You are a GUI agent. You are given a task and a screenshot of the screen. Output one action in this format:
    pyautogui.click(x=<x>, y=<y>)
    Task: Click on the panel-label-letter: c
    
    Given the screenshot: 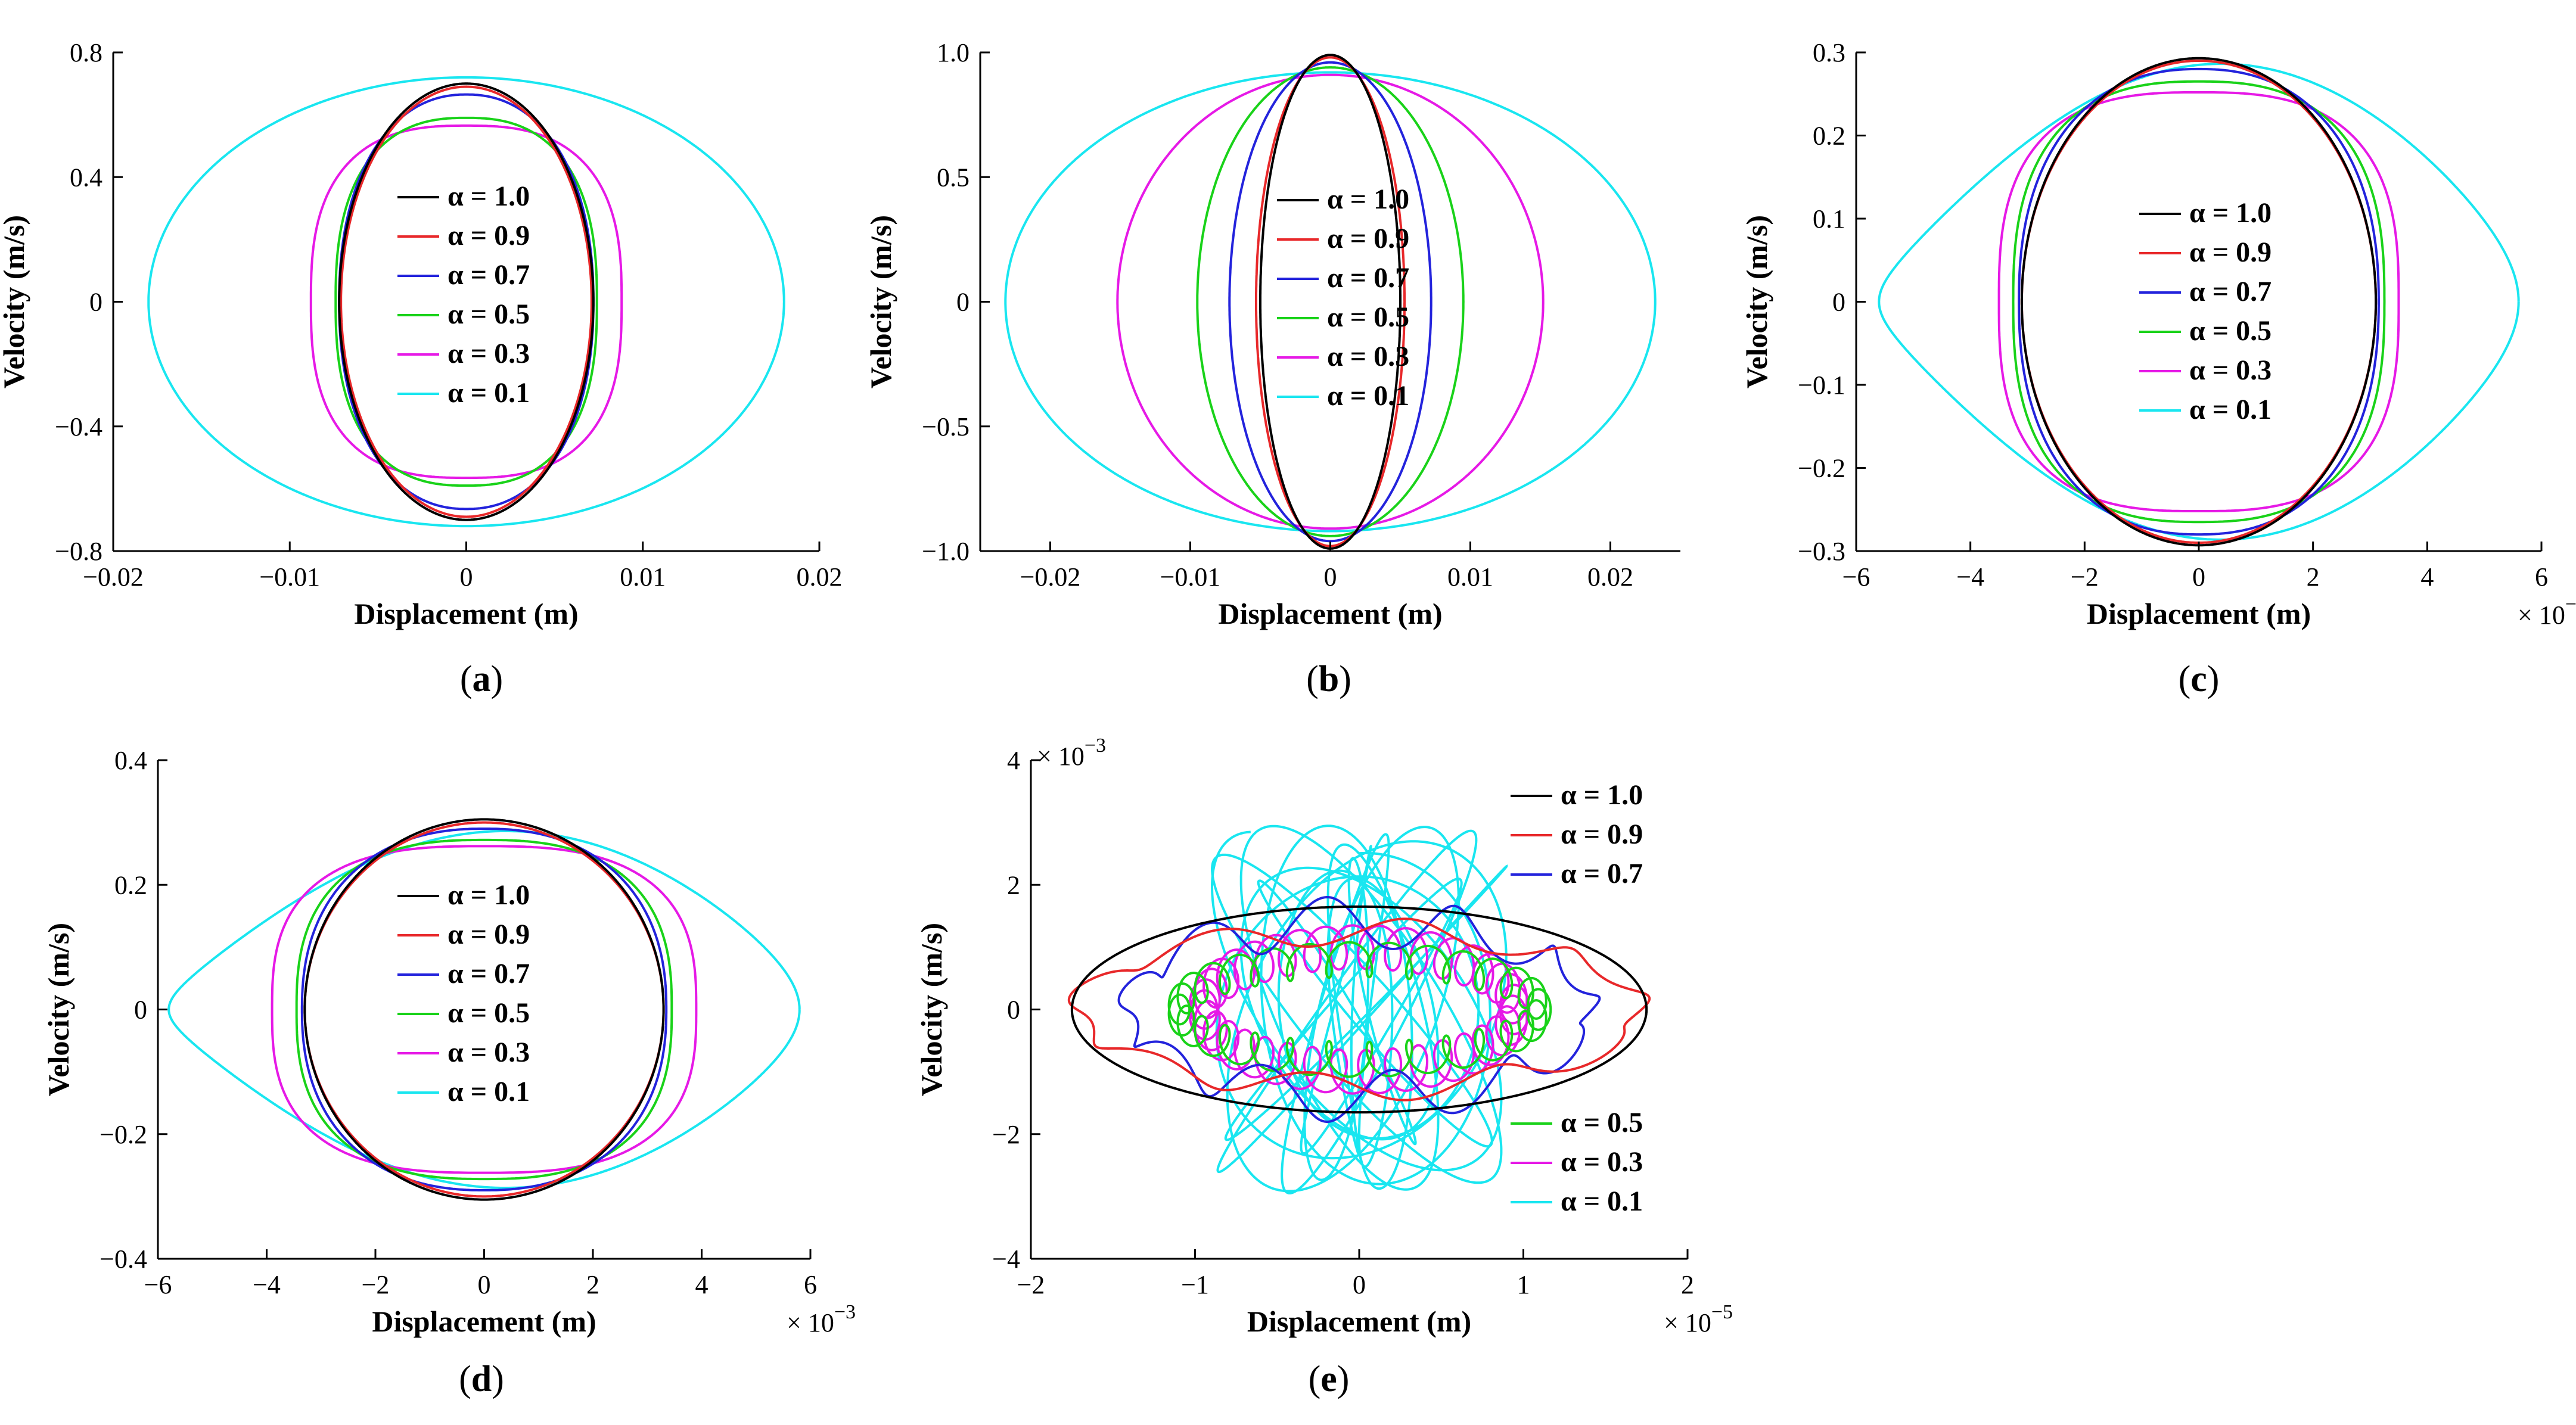 What is the action you would take?
    pyautogui.click(x=2198, y=679)
    